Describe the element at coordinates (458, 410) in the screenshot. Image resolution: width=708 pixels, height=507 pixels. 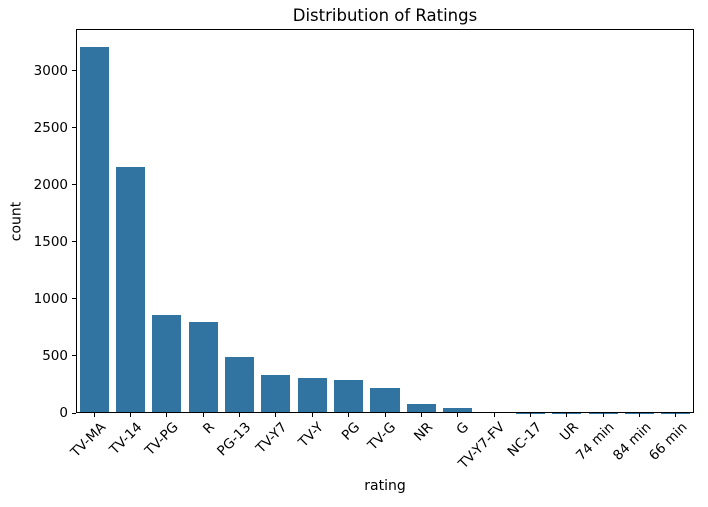
I see `bar-g` at that location.